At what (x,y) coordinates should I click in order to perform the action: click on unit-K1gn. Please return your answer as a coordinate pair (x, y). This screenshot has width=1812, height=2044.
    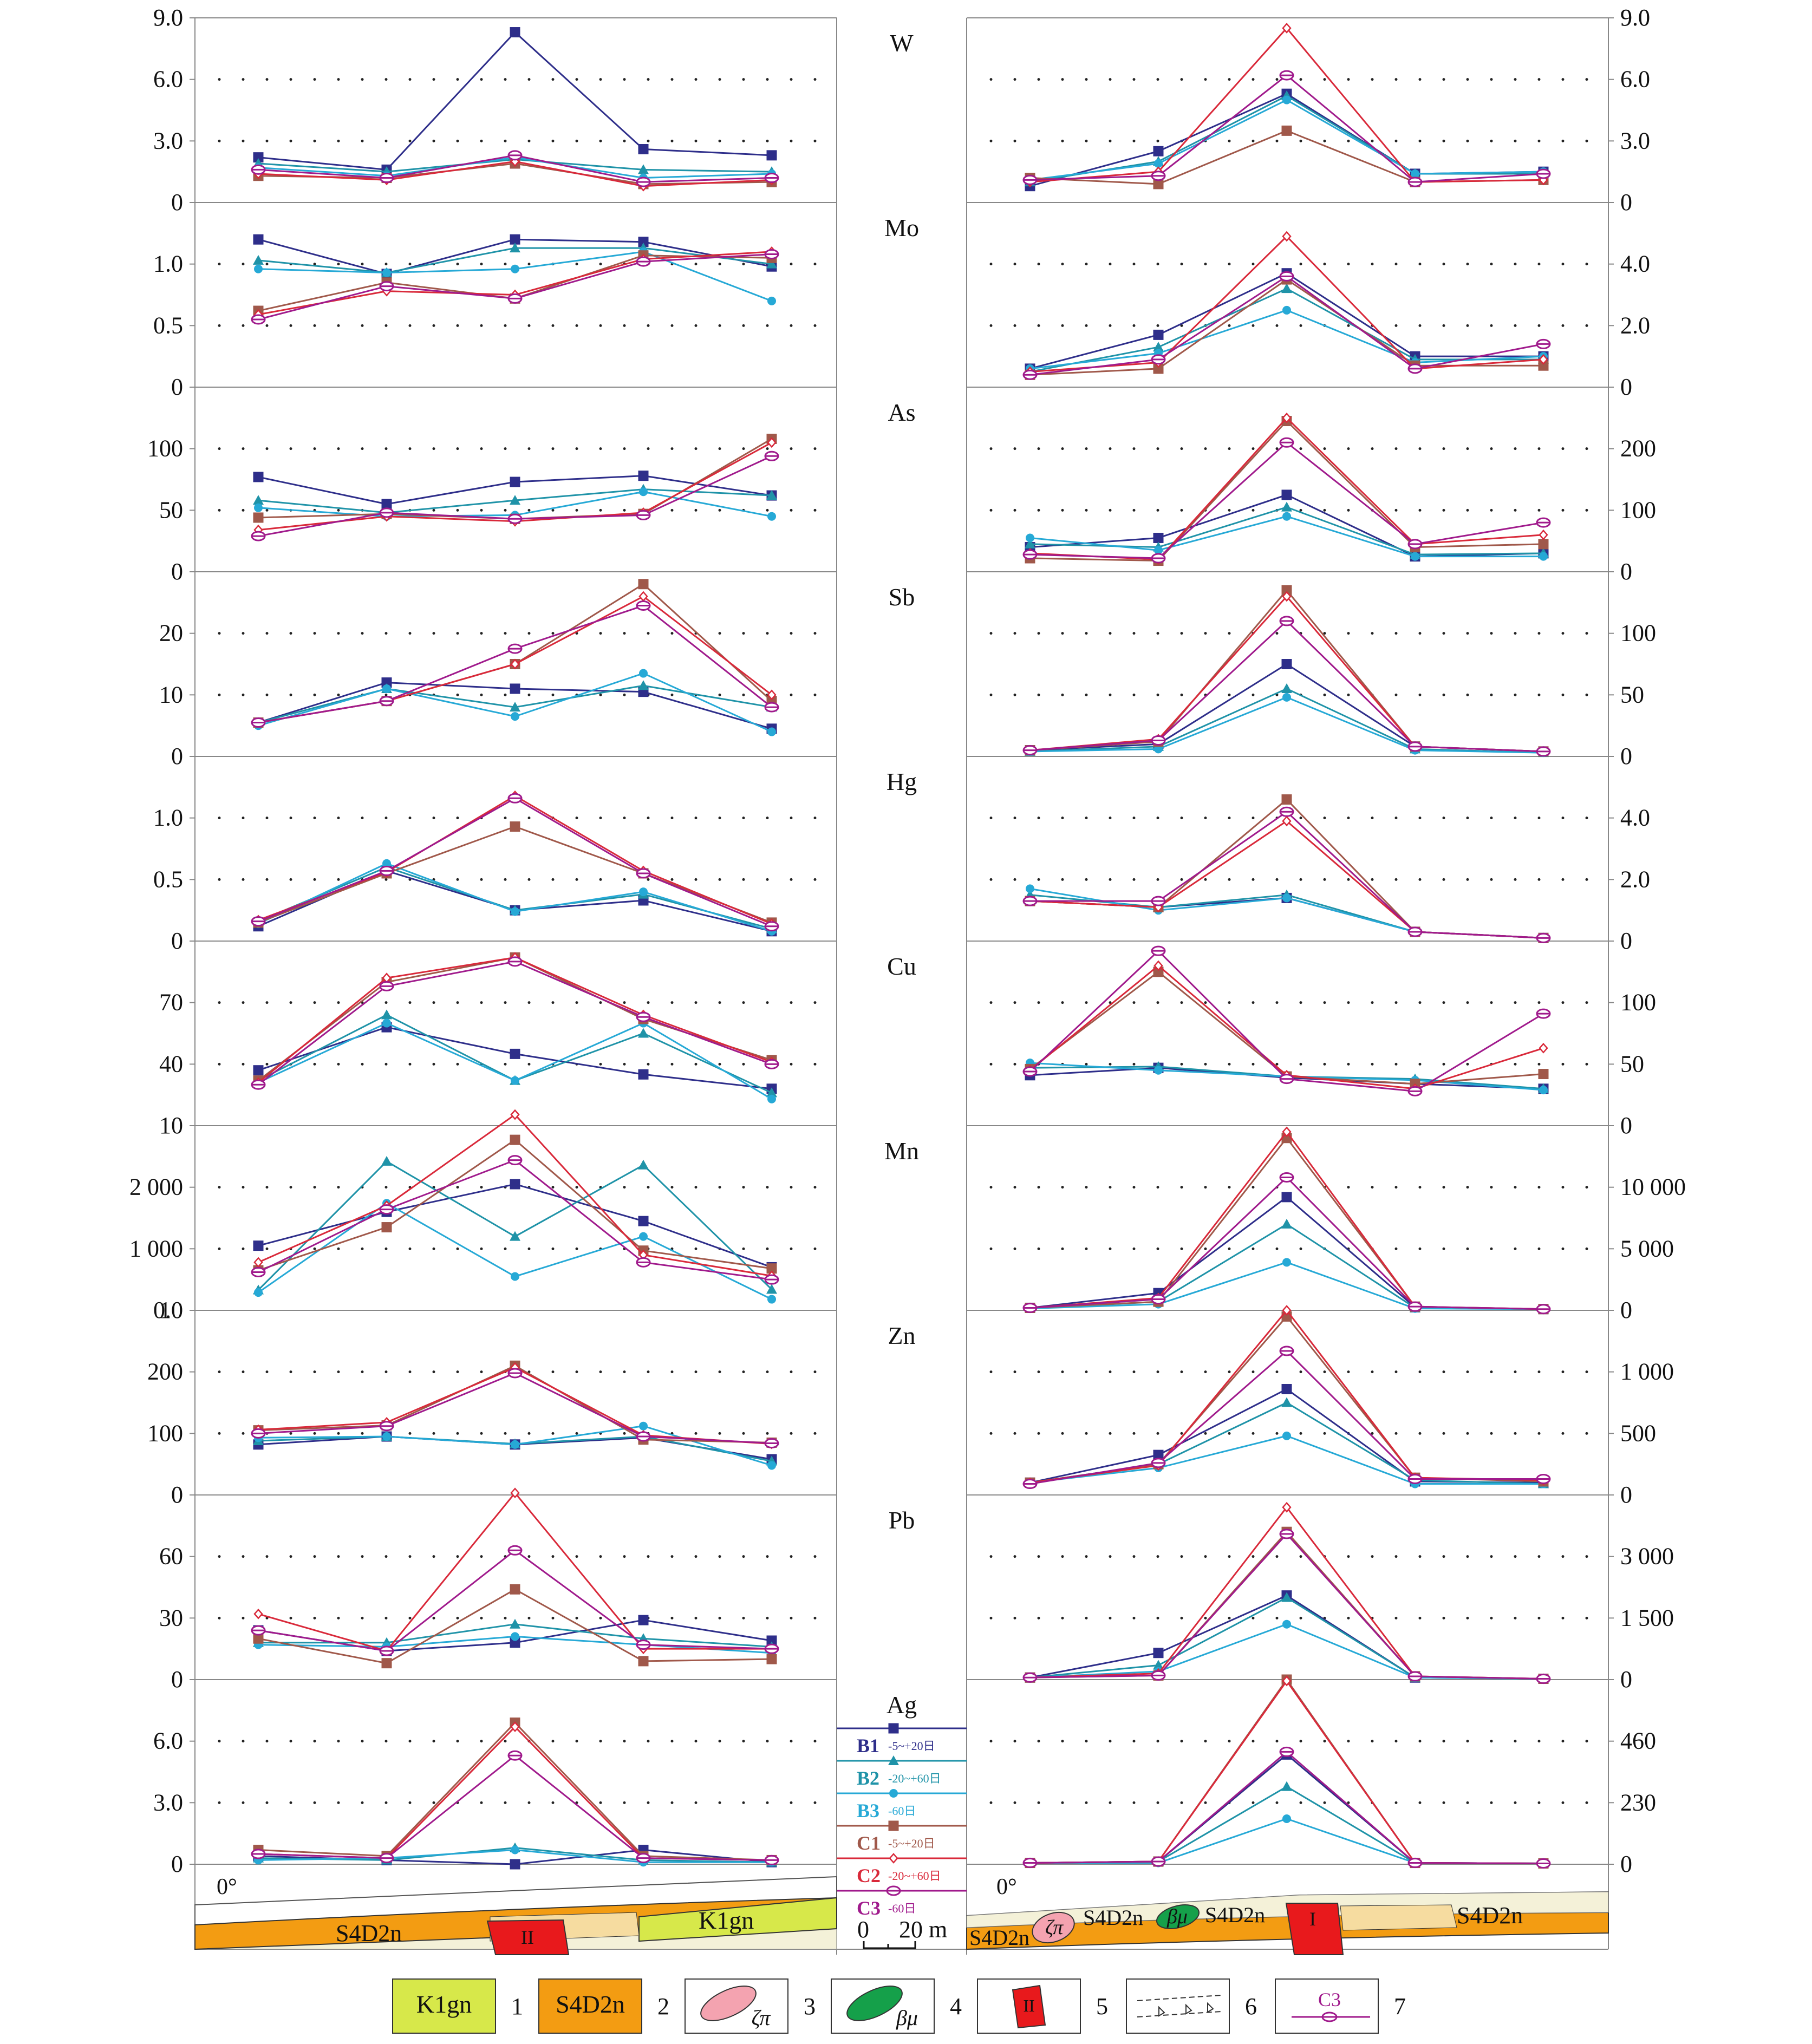
    Looking at the image, I should click on (738, 1919).